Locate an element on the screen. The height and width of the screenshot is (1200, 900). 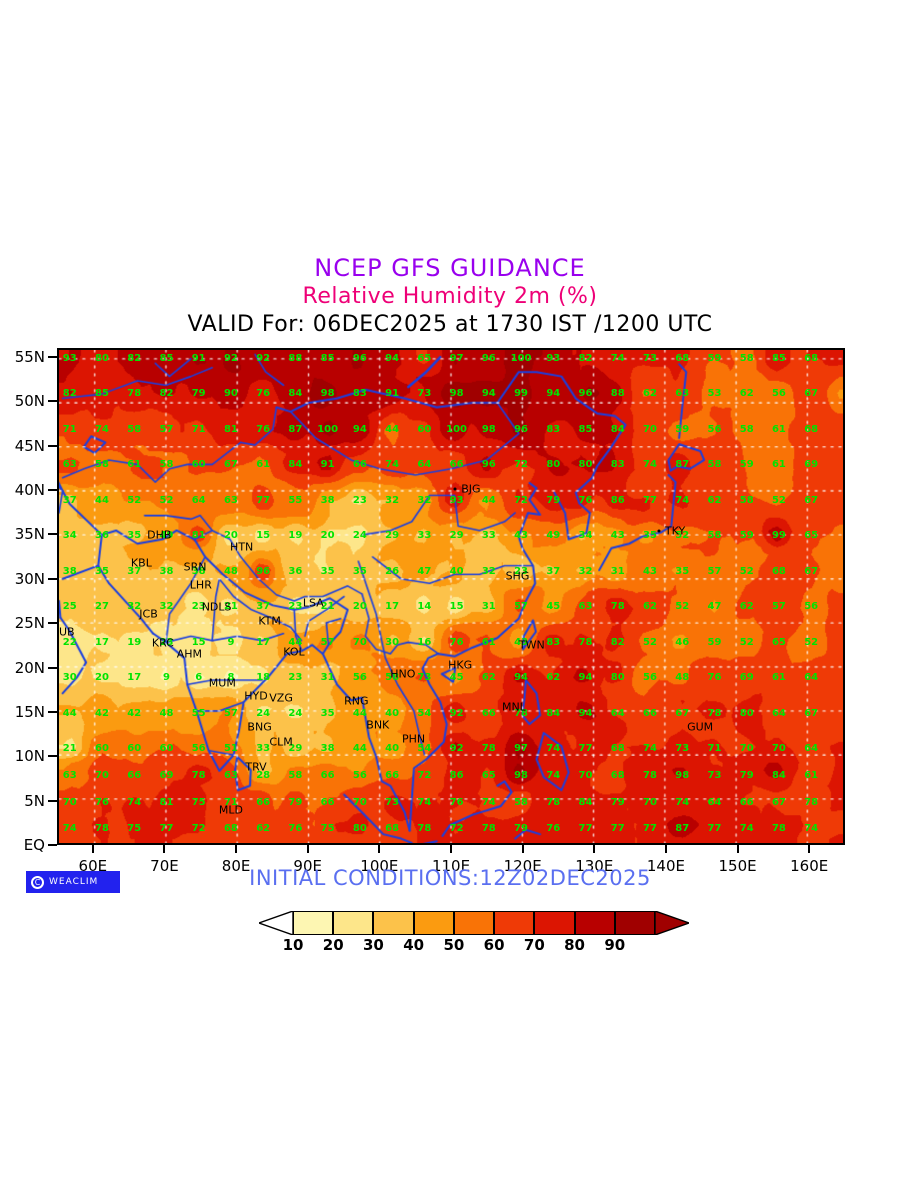
grid-value-label: 98 is located at coordinates (682, 775).